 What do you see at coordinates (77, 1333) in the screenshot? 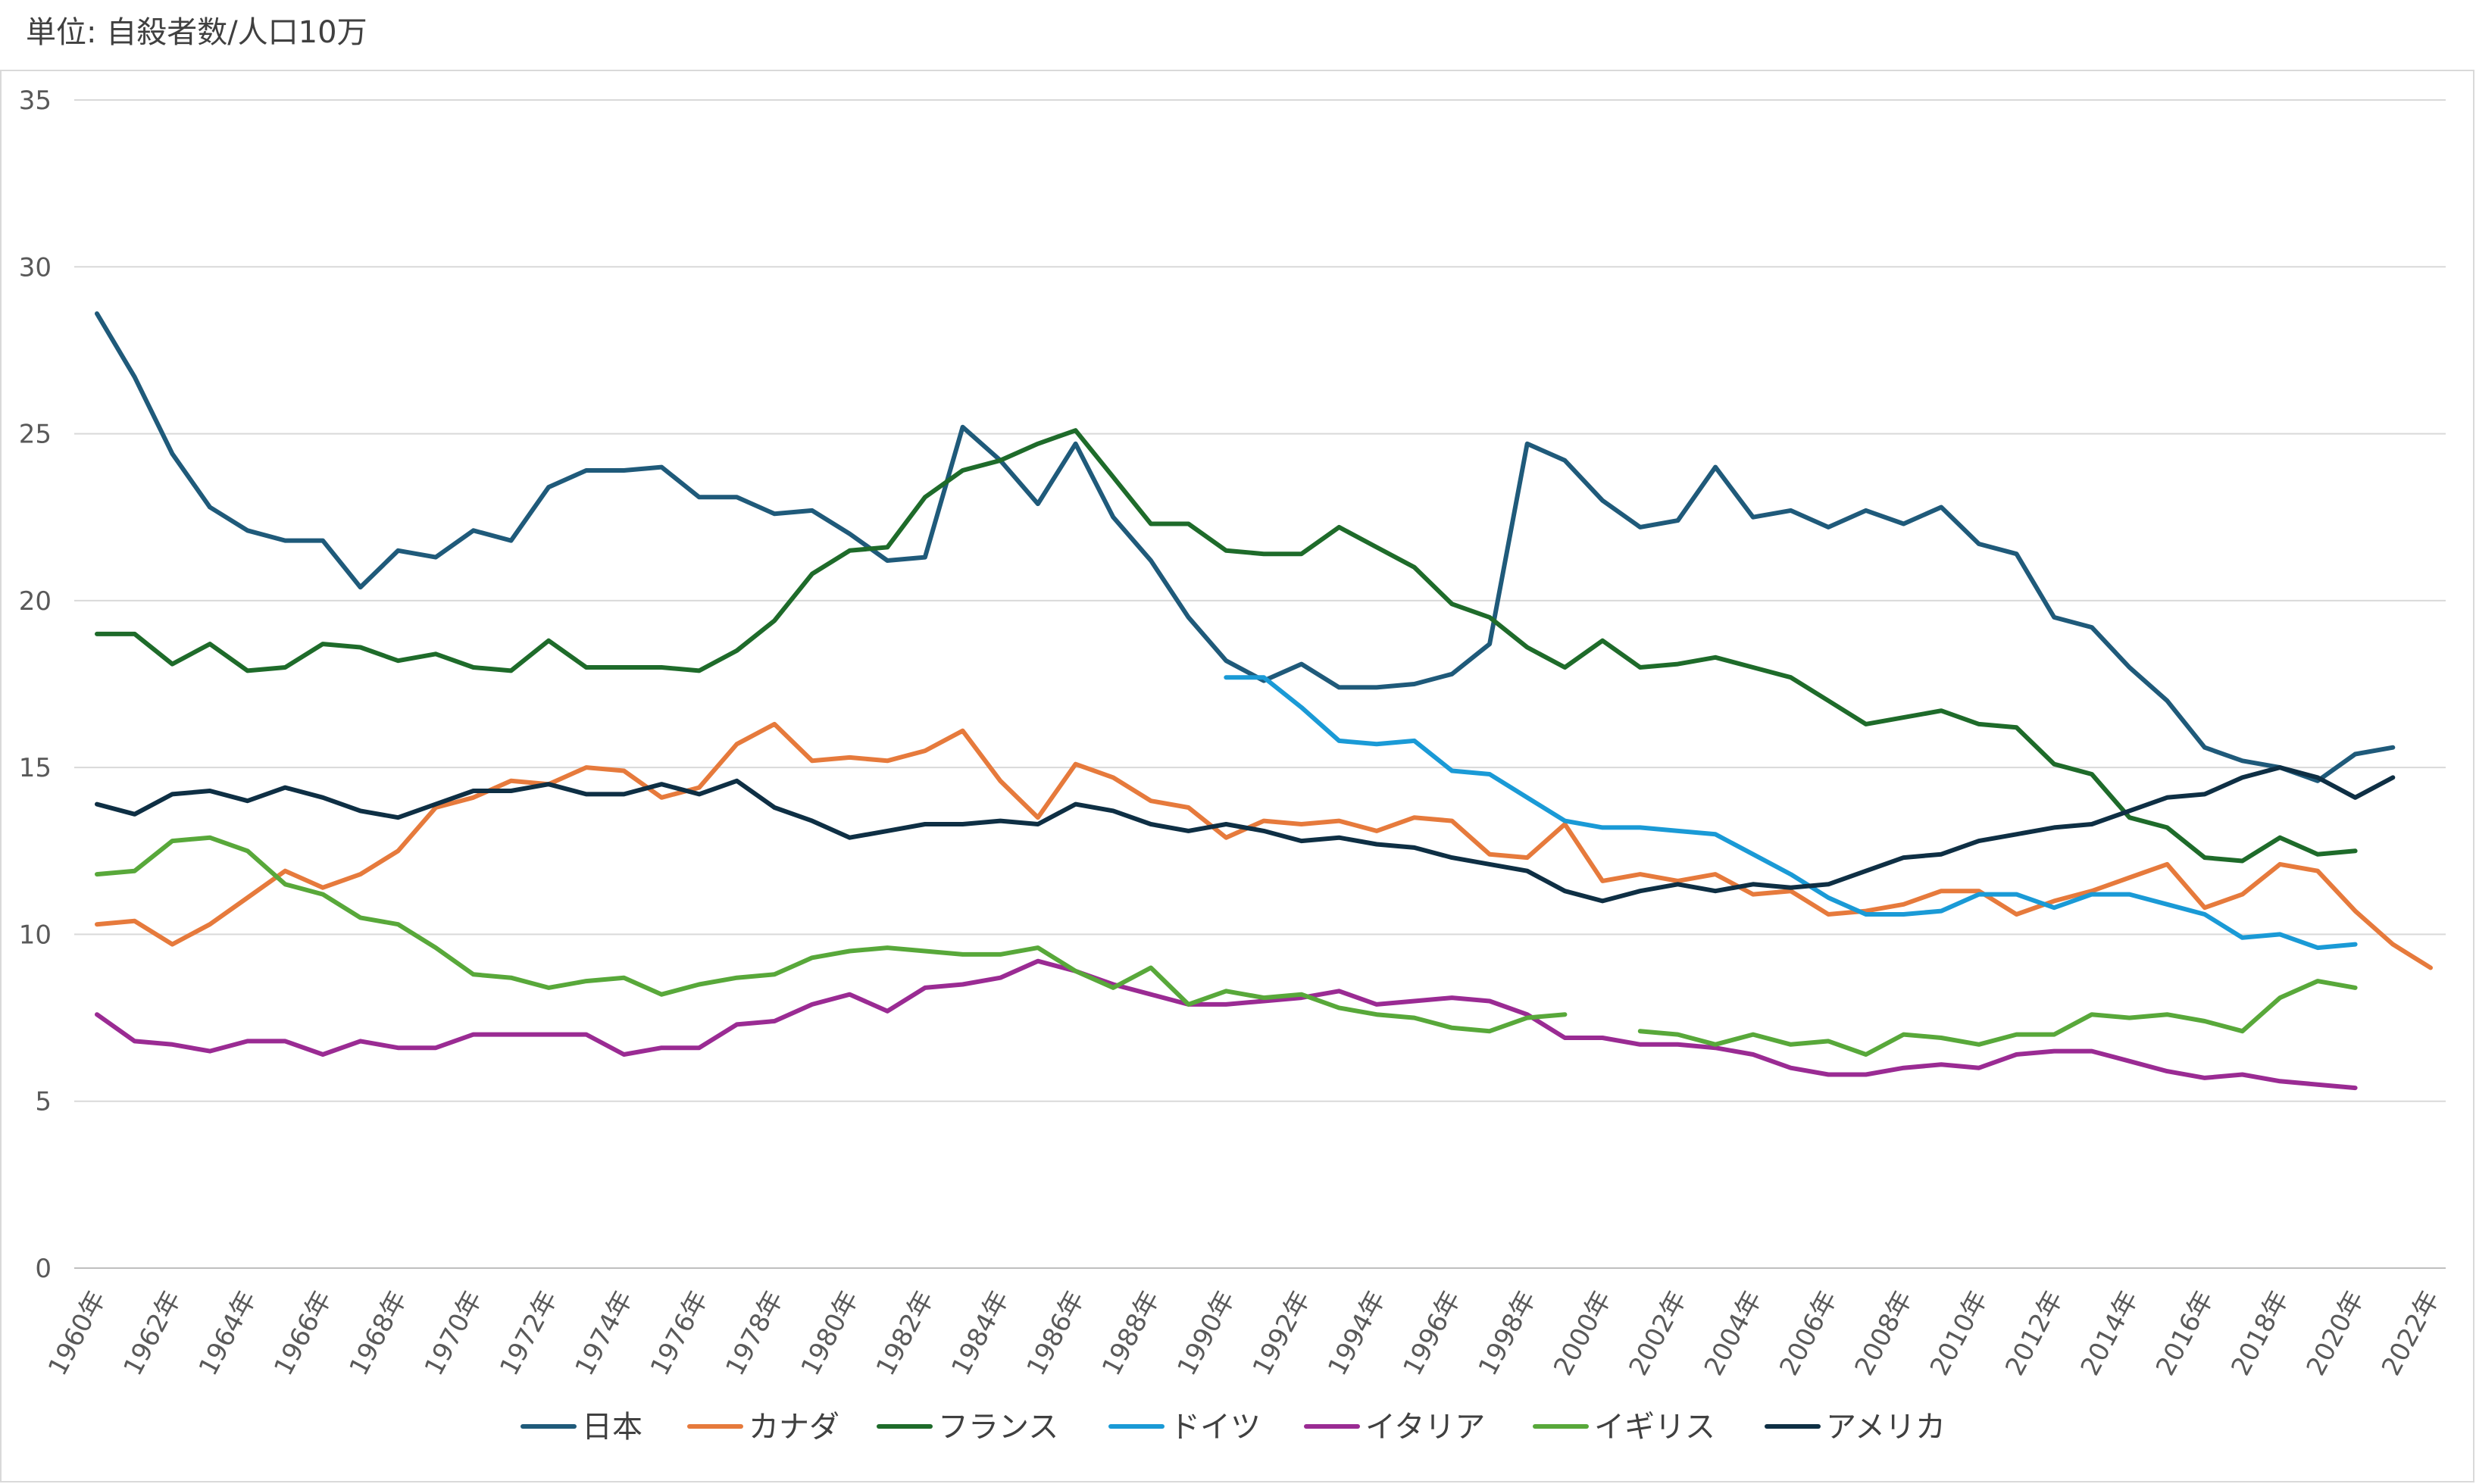
I see `x-tick-label: 1960年` at bounding box center [77, 1333].